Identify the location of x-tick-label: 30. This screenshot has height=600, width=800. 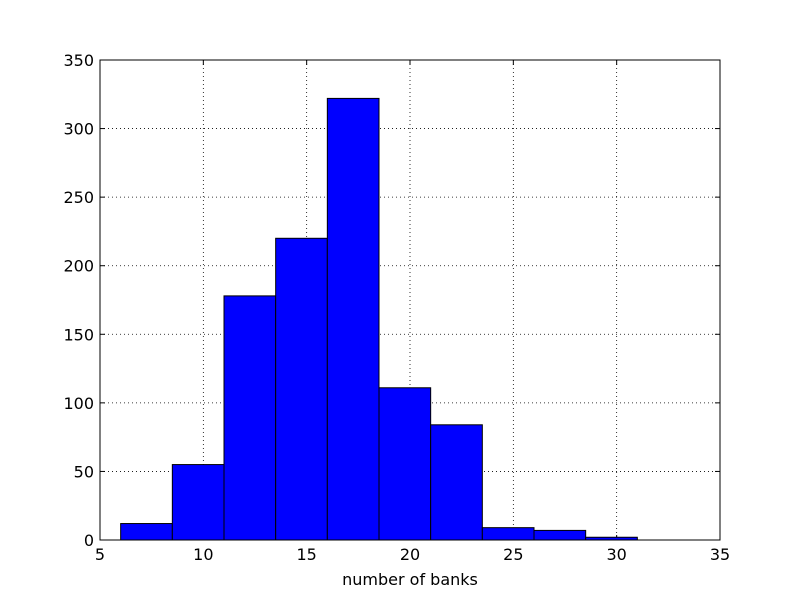
(616, 554).